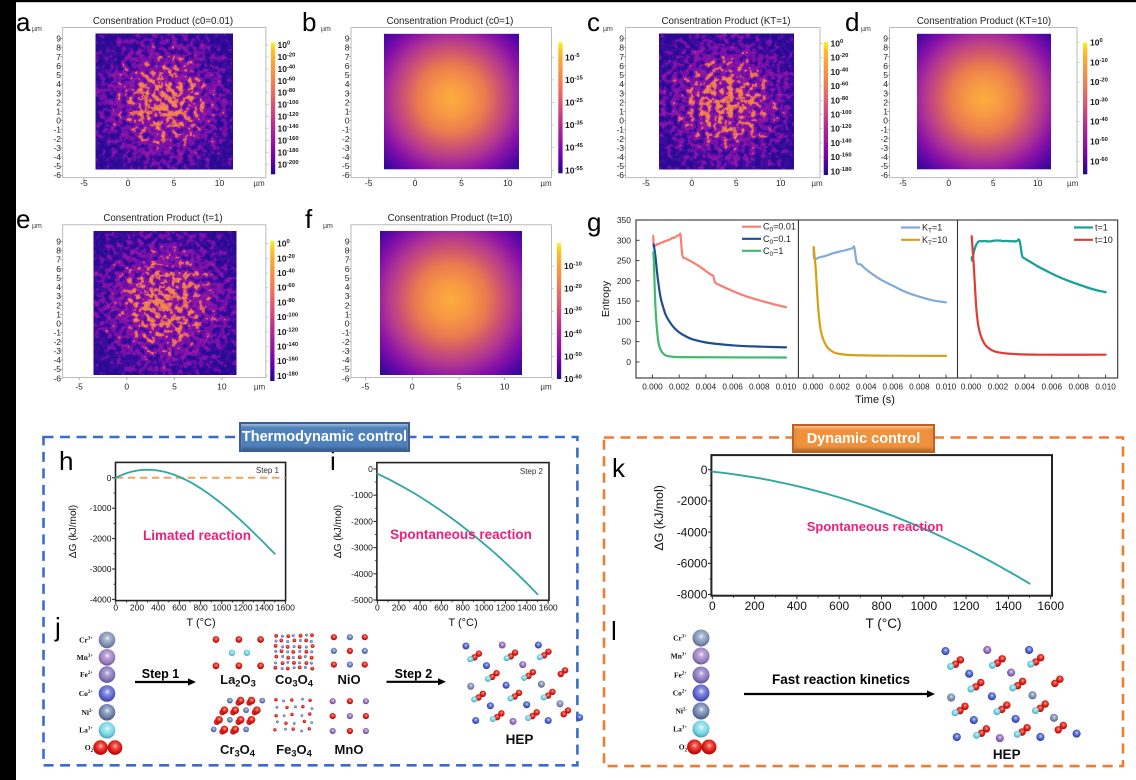 Image resolution: width=1136 pixels, height=780 pixels. What do you see at coordinates (346, 148) in the screenshot?
I see `svg-text: -3` at bounding box center [346, 148].